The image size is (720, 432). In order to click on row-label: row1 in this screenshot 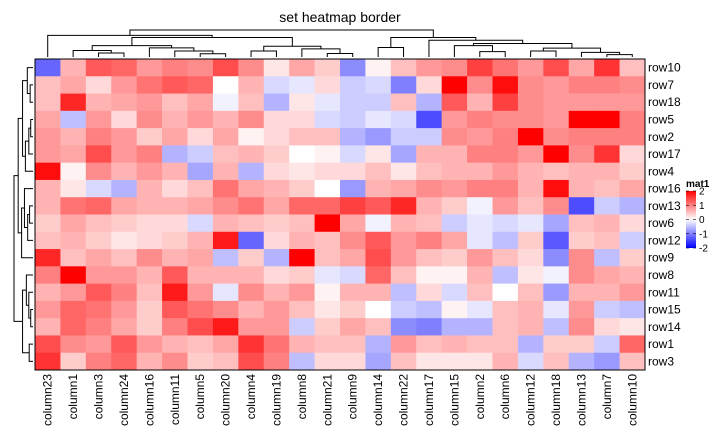, I will do `click(661, 344)`.